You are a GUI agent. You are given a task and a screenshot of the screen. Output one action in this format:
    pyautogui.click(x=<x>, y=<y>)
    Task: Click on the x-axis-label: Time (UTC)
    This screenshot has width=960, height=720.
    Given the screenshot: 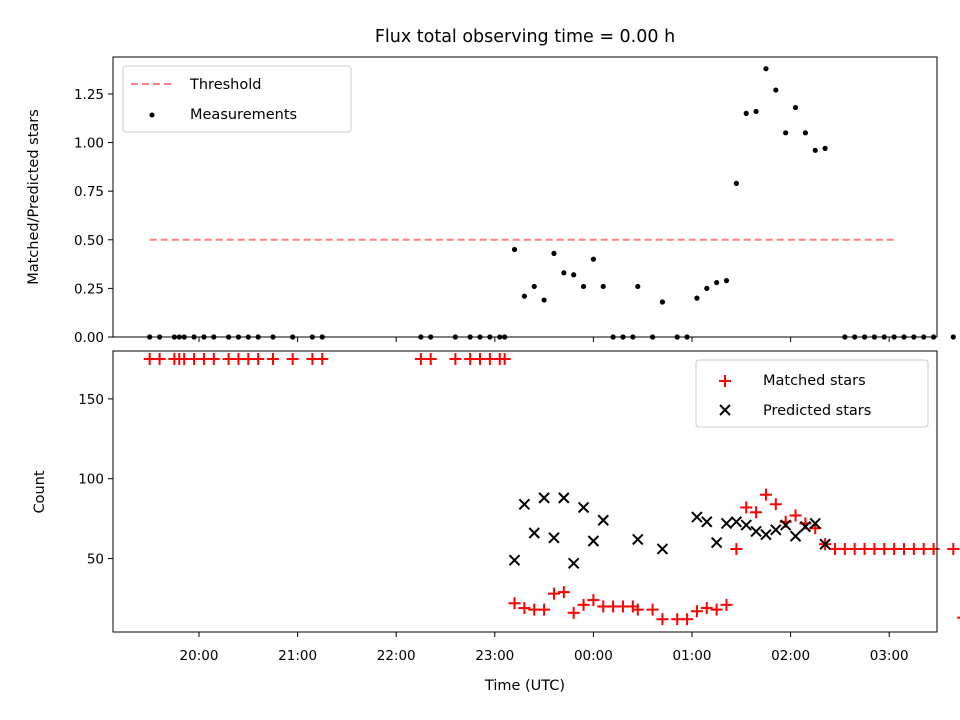 What is the action you would take?
    pyautogui.click(x=524, y=686)
    